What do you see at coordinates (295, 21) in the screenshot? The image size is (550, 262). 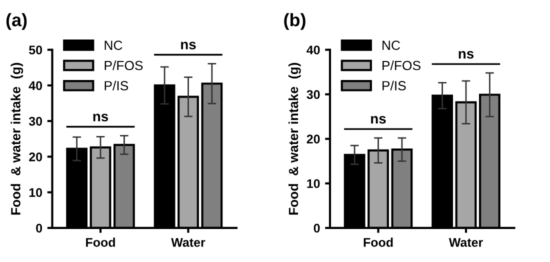 I see `chart-title: (b)` at bounding box center [295, 21].